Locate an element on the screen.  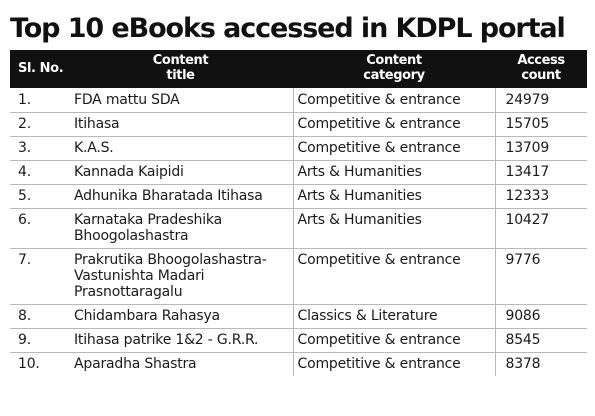
cell-title: Chidambara Rahasya is located at coordinates (180, 316).